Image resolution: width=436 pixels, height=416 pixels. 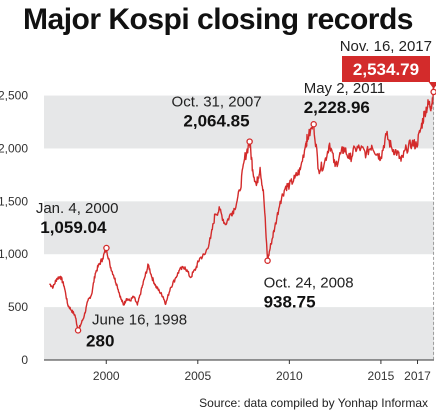 What do you see at coordinates (433, 92) in the screenshot?
I see `highlight-marker` at bounding box center [433, 92].